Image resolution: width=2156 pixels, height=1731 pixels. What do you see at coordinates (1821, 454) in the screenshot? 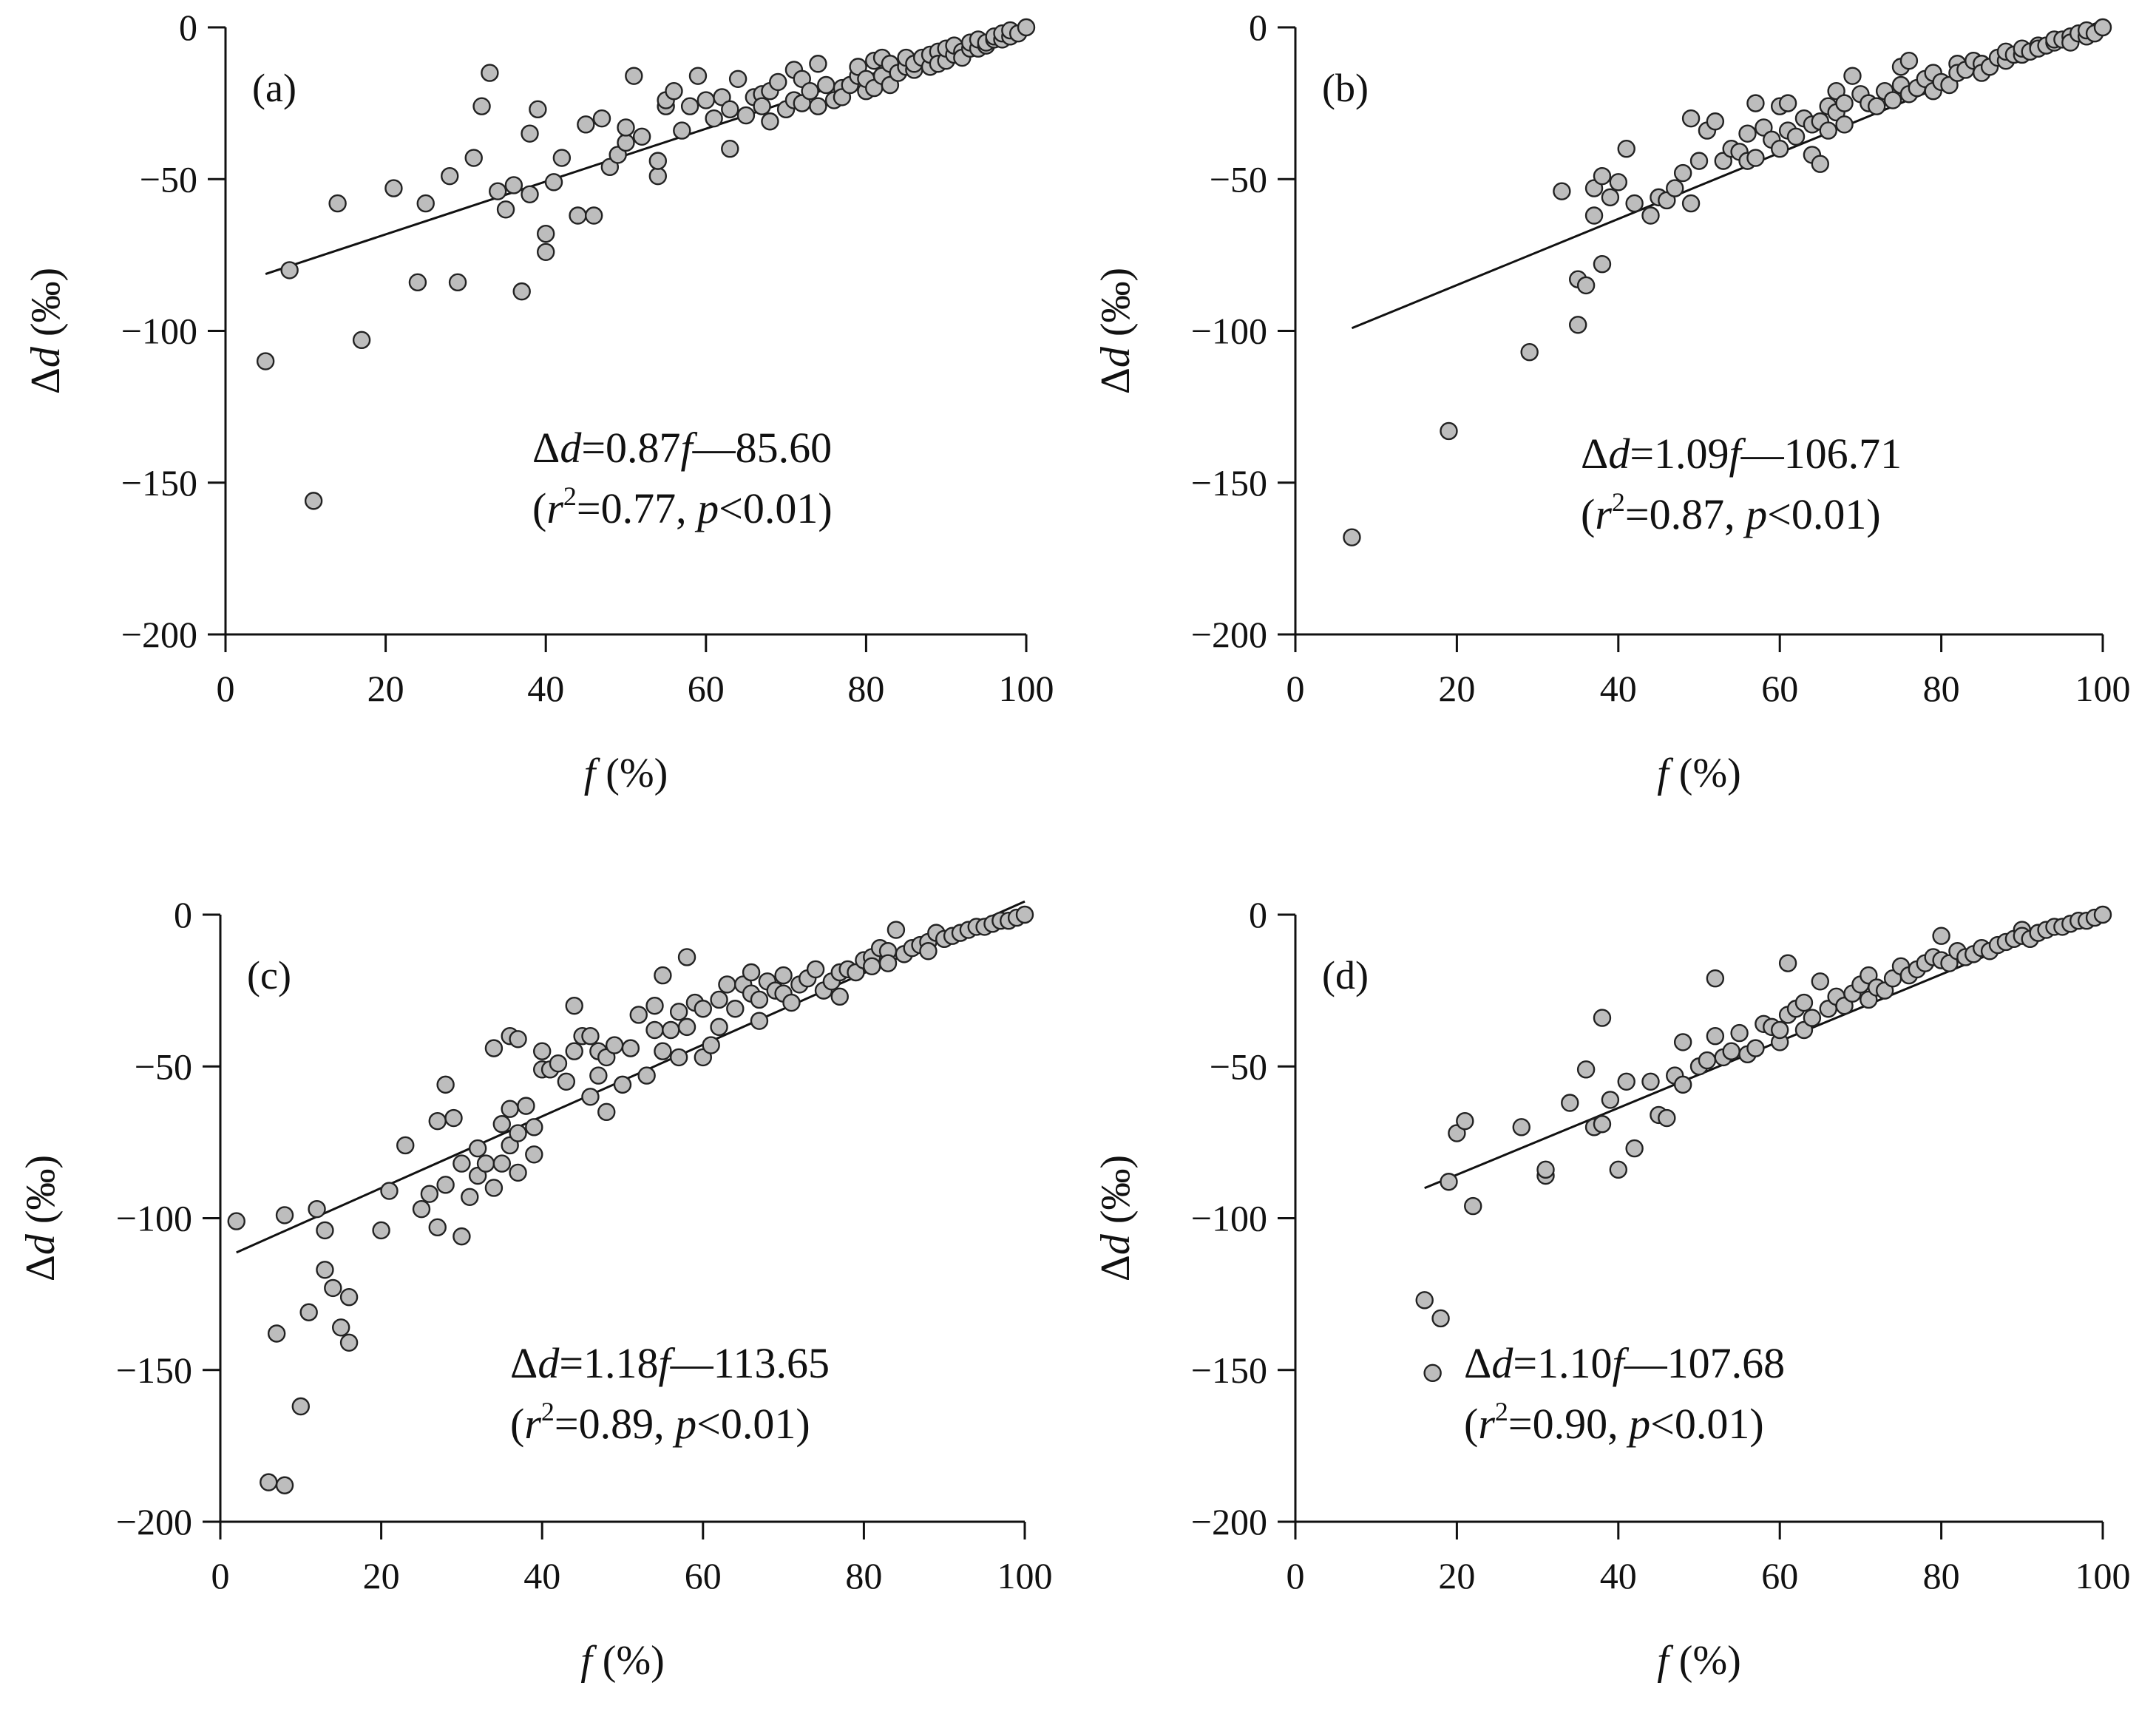
I see `eq-rhs: —106.71` at bounding box center [1821, 454].